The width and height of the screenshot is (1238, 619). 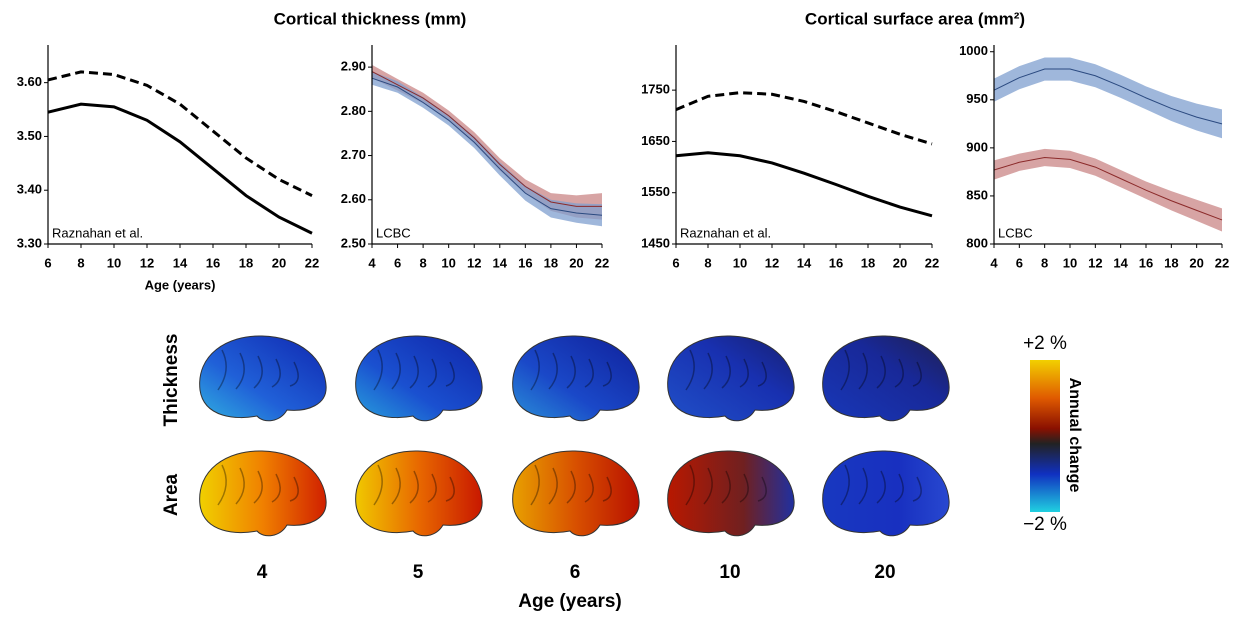 What do you see at coordinates (353, 154) in the screenshot?
I see `y-tick-label: 2.70` at bounding box center [353, 154].